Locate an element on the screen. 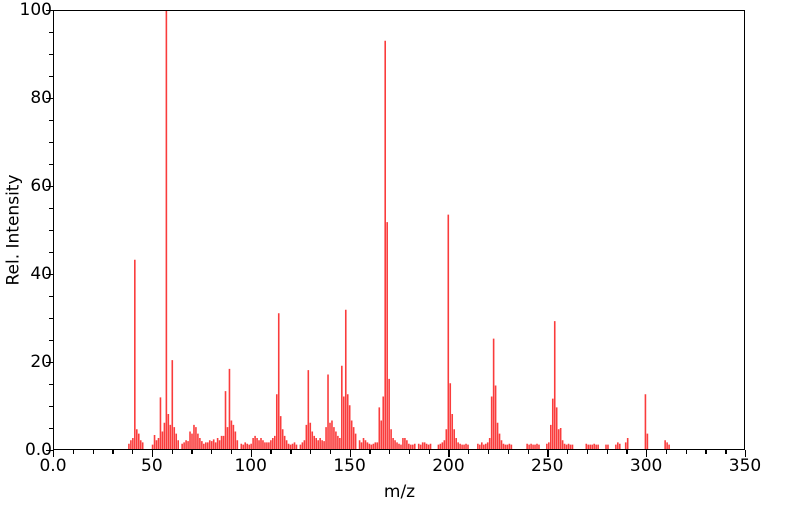  y-axis-label: Rel. Intensity is located at coordinates (14, 230).